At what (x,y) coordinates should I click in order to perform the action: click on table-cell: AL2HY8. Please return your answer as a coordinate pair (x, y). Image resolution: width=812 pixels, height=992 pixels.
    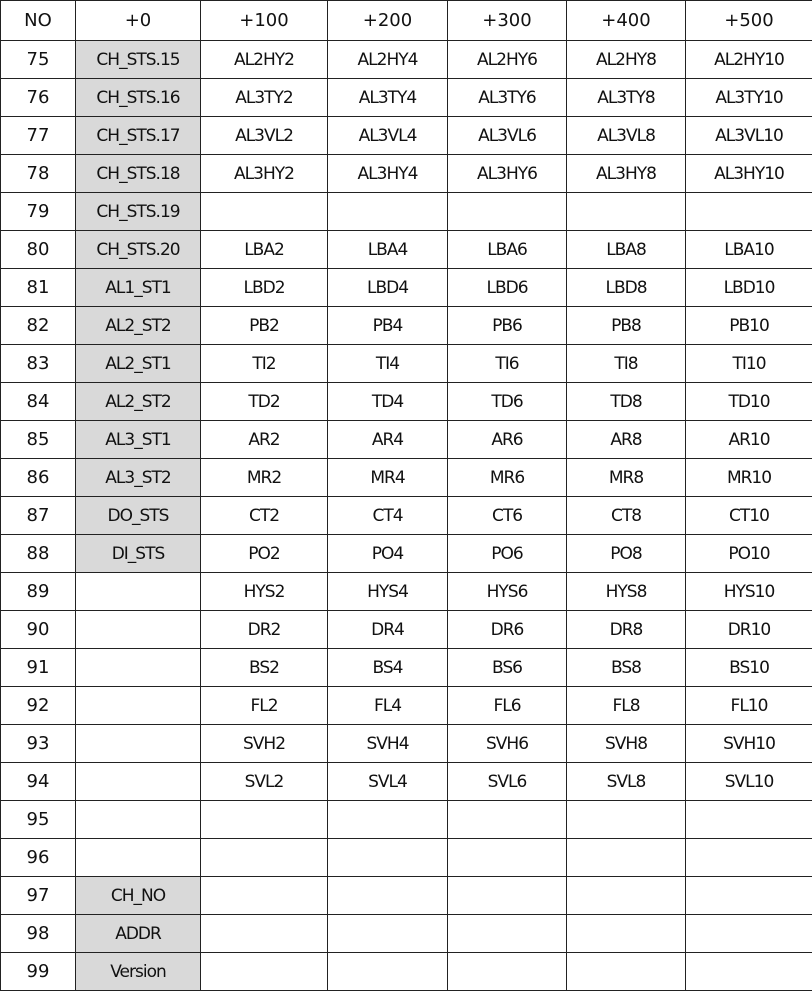
    Looking at the image, I should click on (626, 59).